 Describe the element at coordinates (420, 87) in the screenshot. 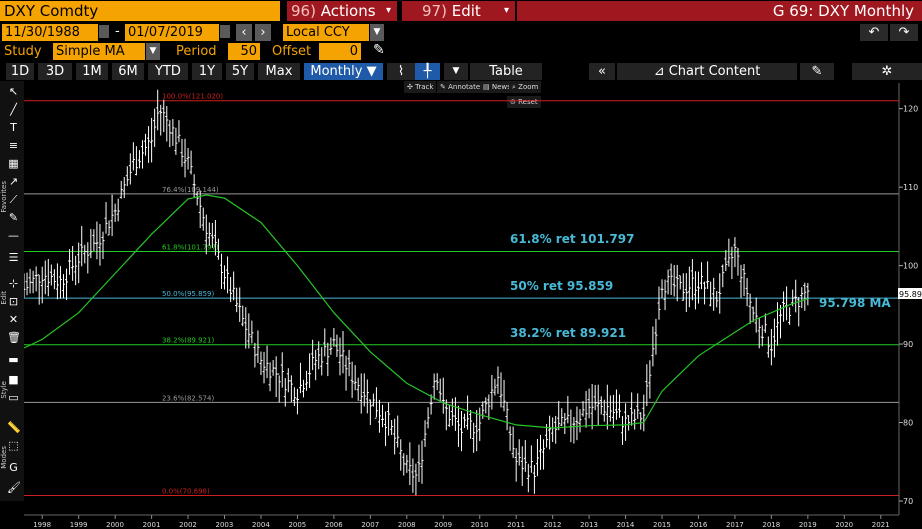

I see `track-button: ✣ Track` at that location.